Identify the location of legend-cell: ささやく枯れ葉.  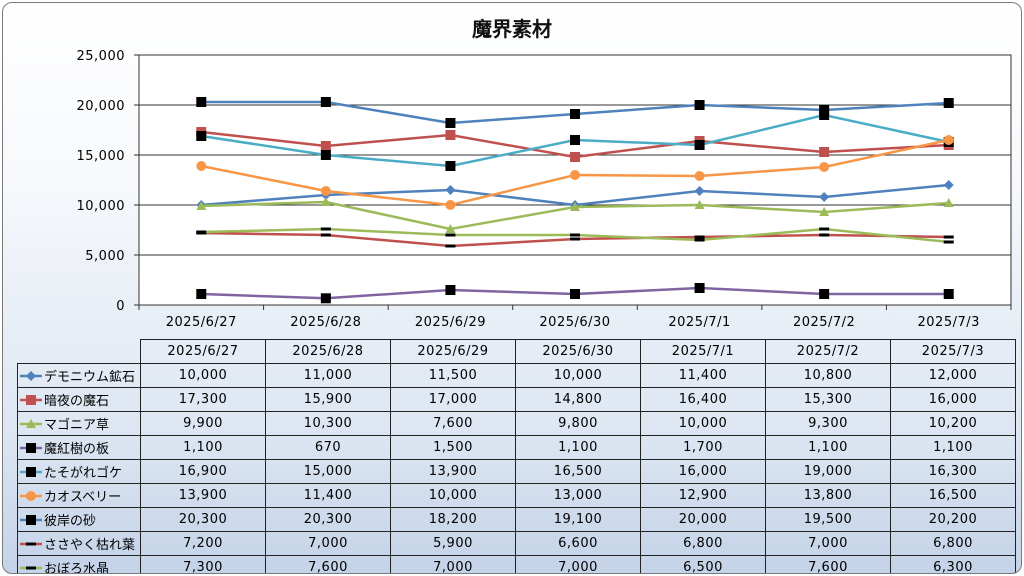
(79, 543).